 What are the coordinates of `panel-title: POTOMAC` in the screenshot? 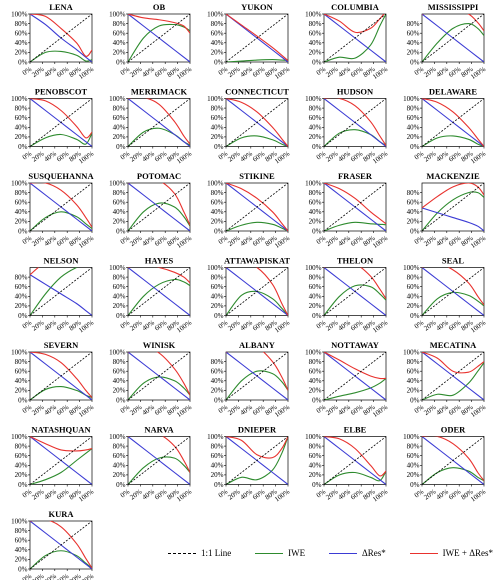 It's located at (159, 176).